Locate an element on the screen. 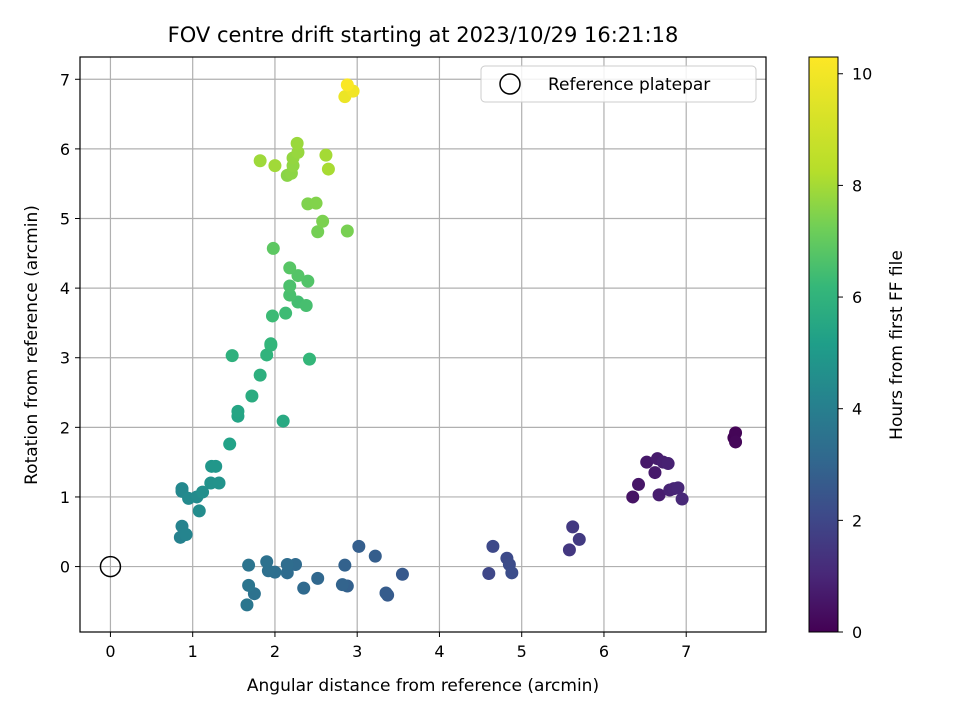 The width and height of the screenshot is (960, 720). colorbar-tick-label: 0 is located at coordinates (857, 632).